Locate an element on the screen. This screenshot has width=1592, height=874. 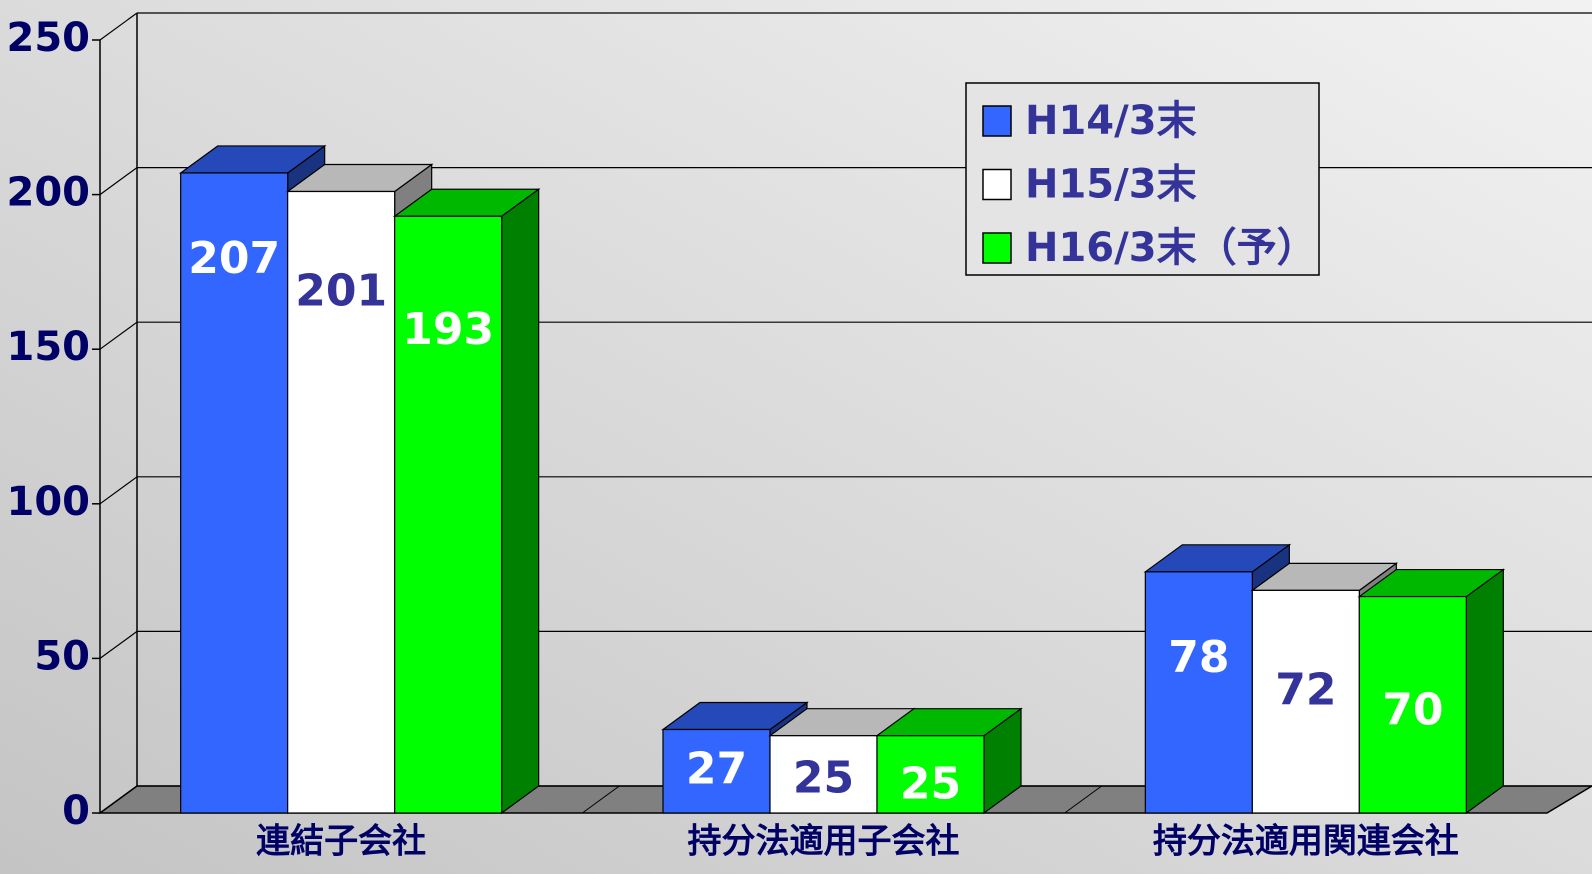
y-tick-label: 0 is located at coordinates (76, 811).